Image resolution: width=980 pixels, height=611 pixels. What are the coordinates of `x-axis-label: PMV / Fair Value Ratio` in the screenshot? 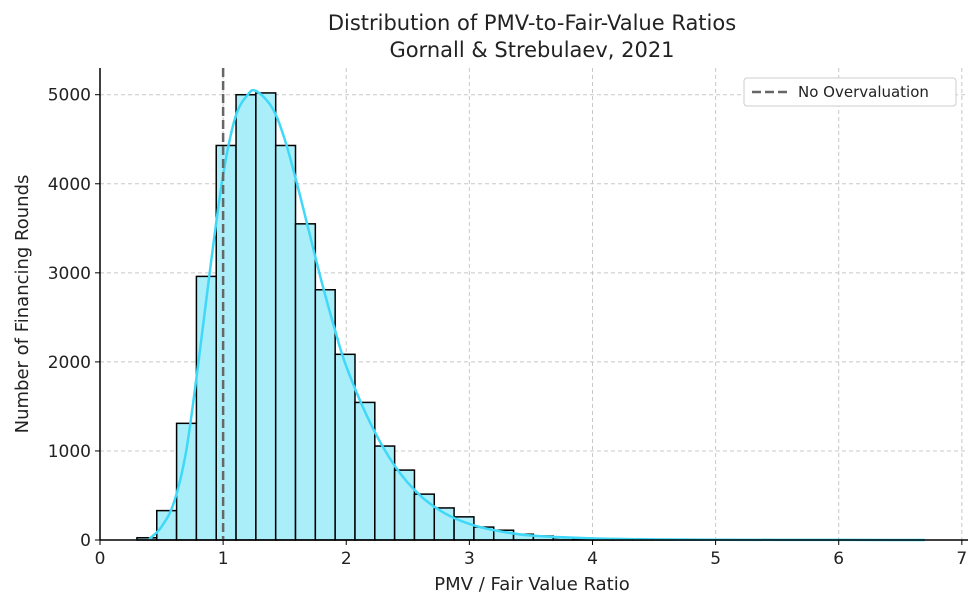 It's located at (531, 584).